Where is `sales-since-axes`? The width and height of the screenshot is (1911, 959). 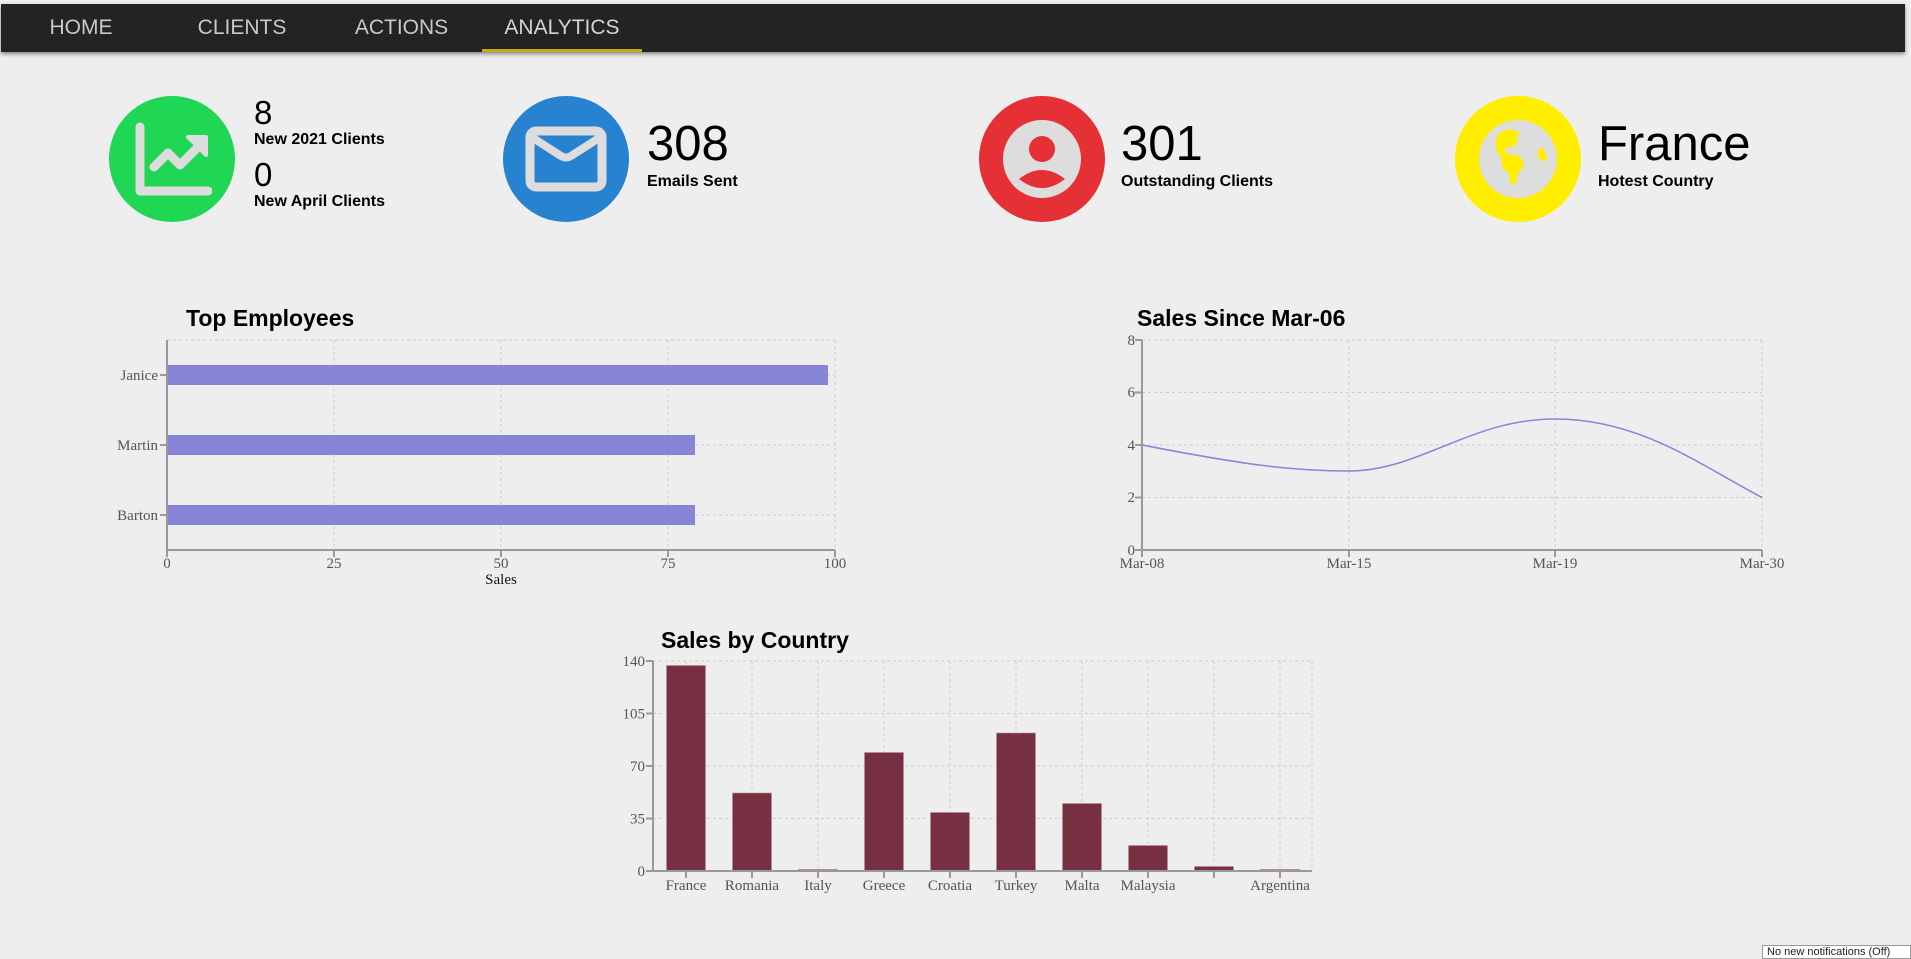 sales-since-axes is located at coordinates (1449, 448).